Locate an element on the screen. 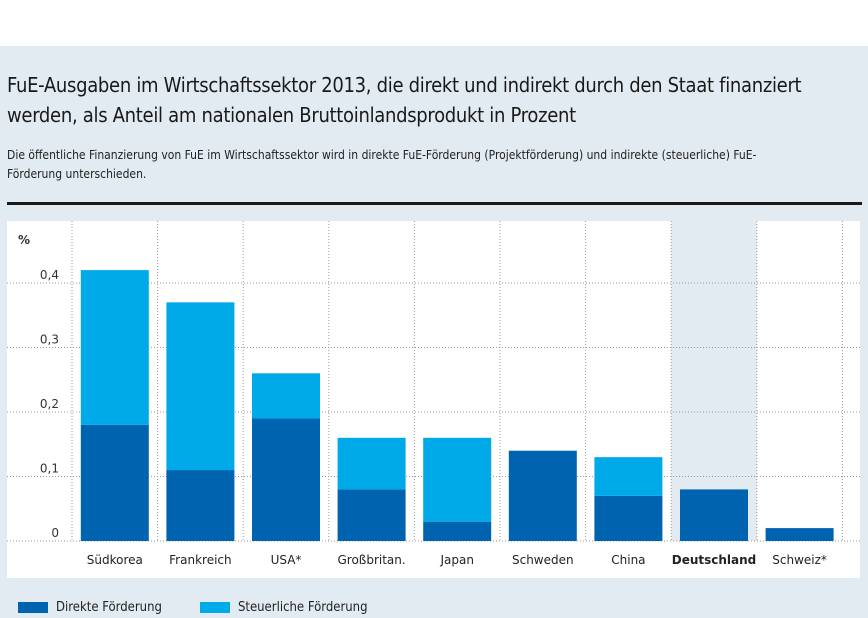 The width and height of the screenshot is (868, 618). y-tick-label: 0,2 is located at coordinates (49, 404).